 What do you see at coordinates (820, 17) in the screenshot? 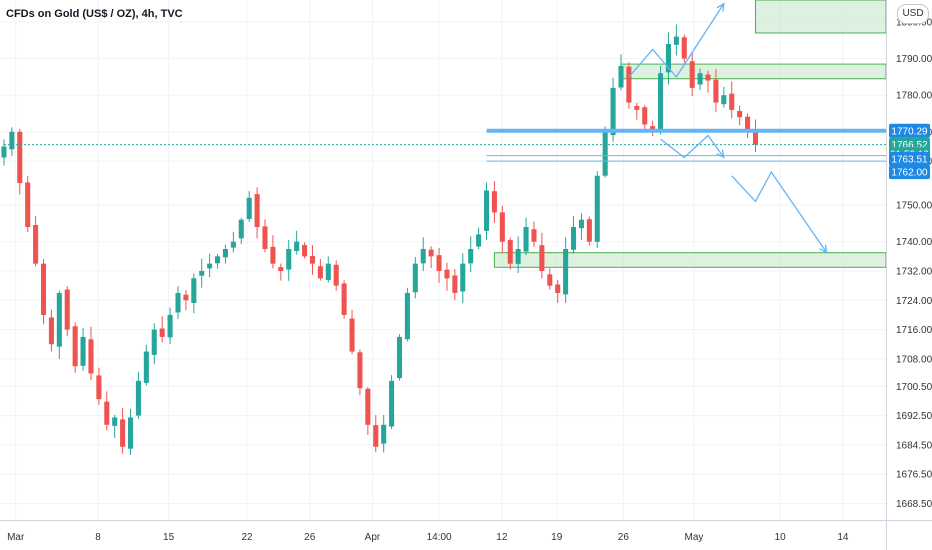
I see `zone-rect` at bounding box center [820, 17].